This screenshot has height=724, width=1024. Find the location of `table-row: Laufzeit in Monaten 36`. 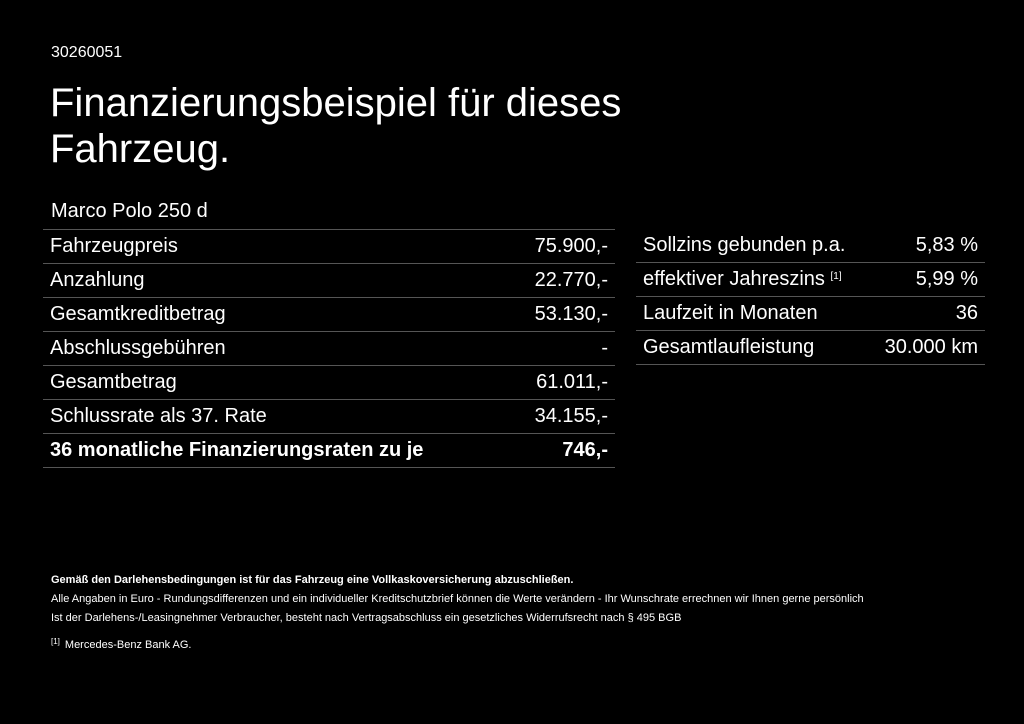

table-row: Laufzeit in Monaten 36 is located at coordinates (810, 313).